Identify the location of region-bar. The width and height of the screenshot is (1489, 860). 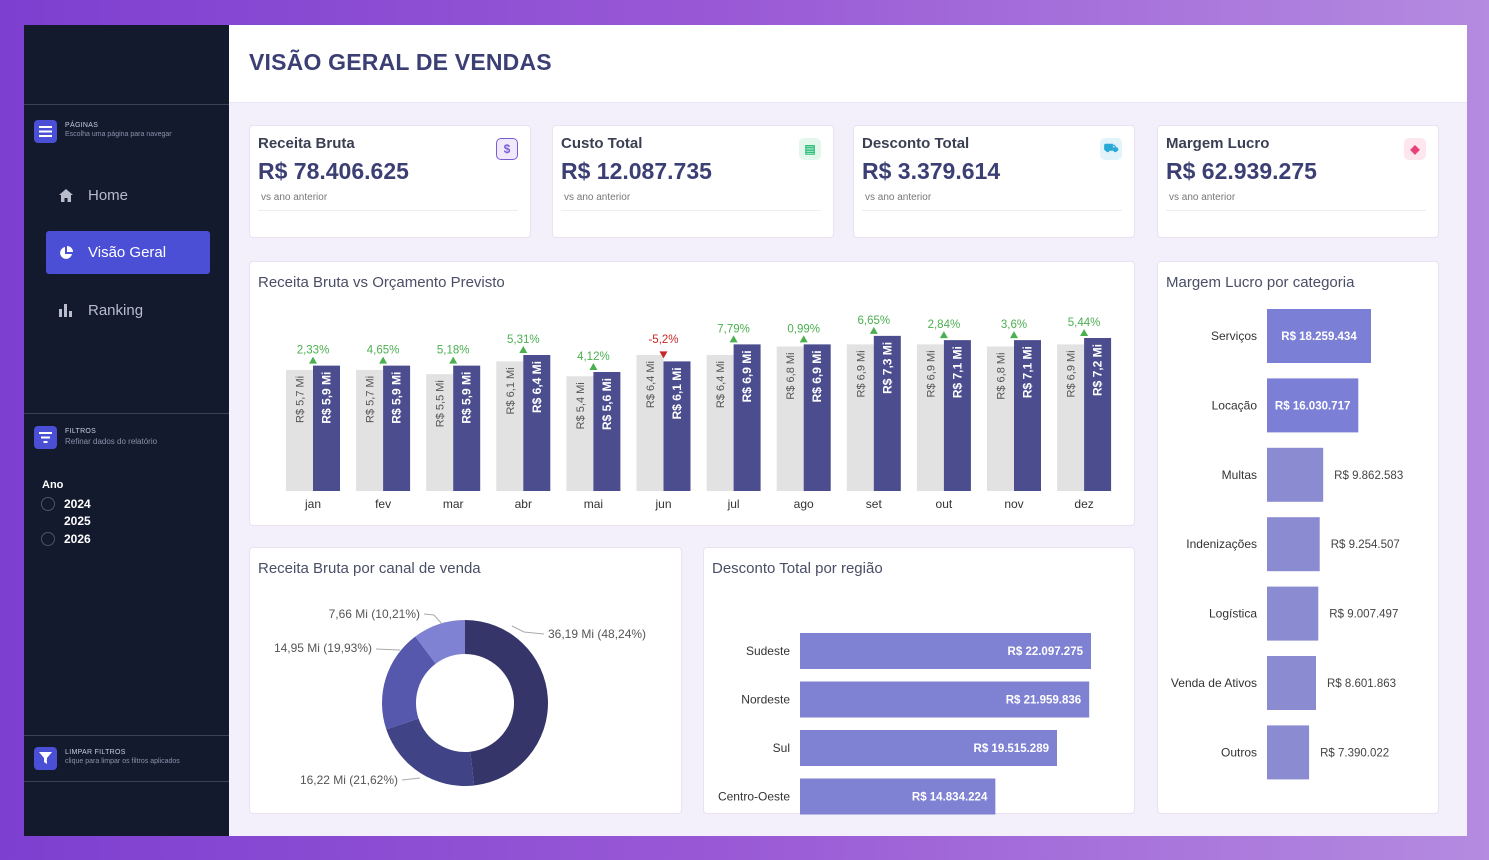
(945, 699).